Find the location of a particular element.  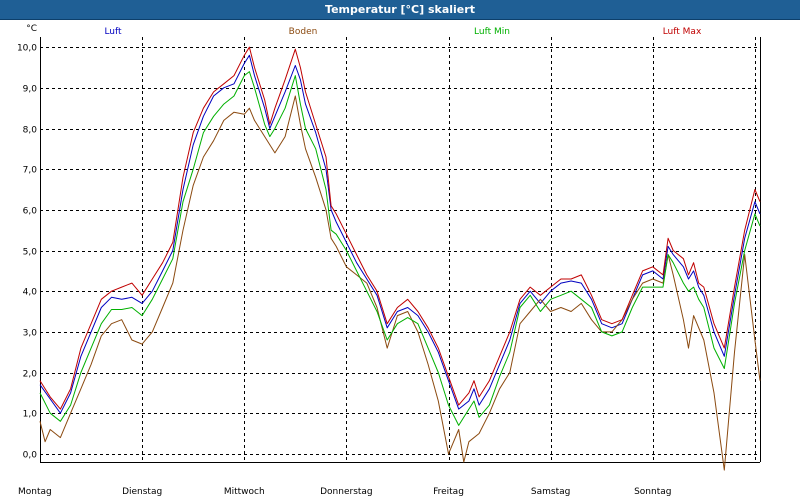

legend-item: Boden is located at coordinates (303, 32).